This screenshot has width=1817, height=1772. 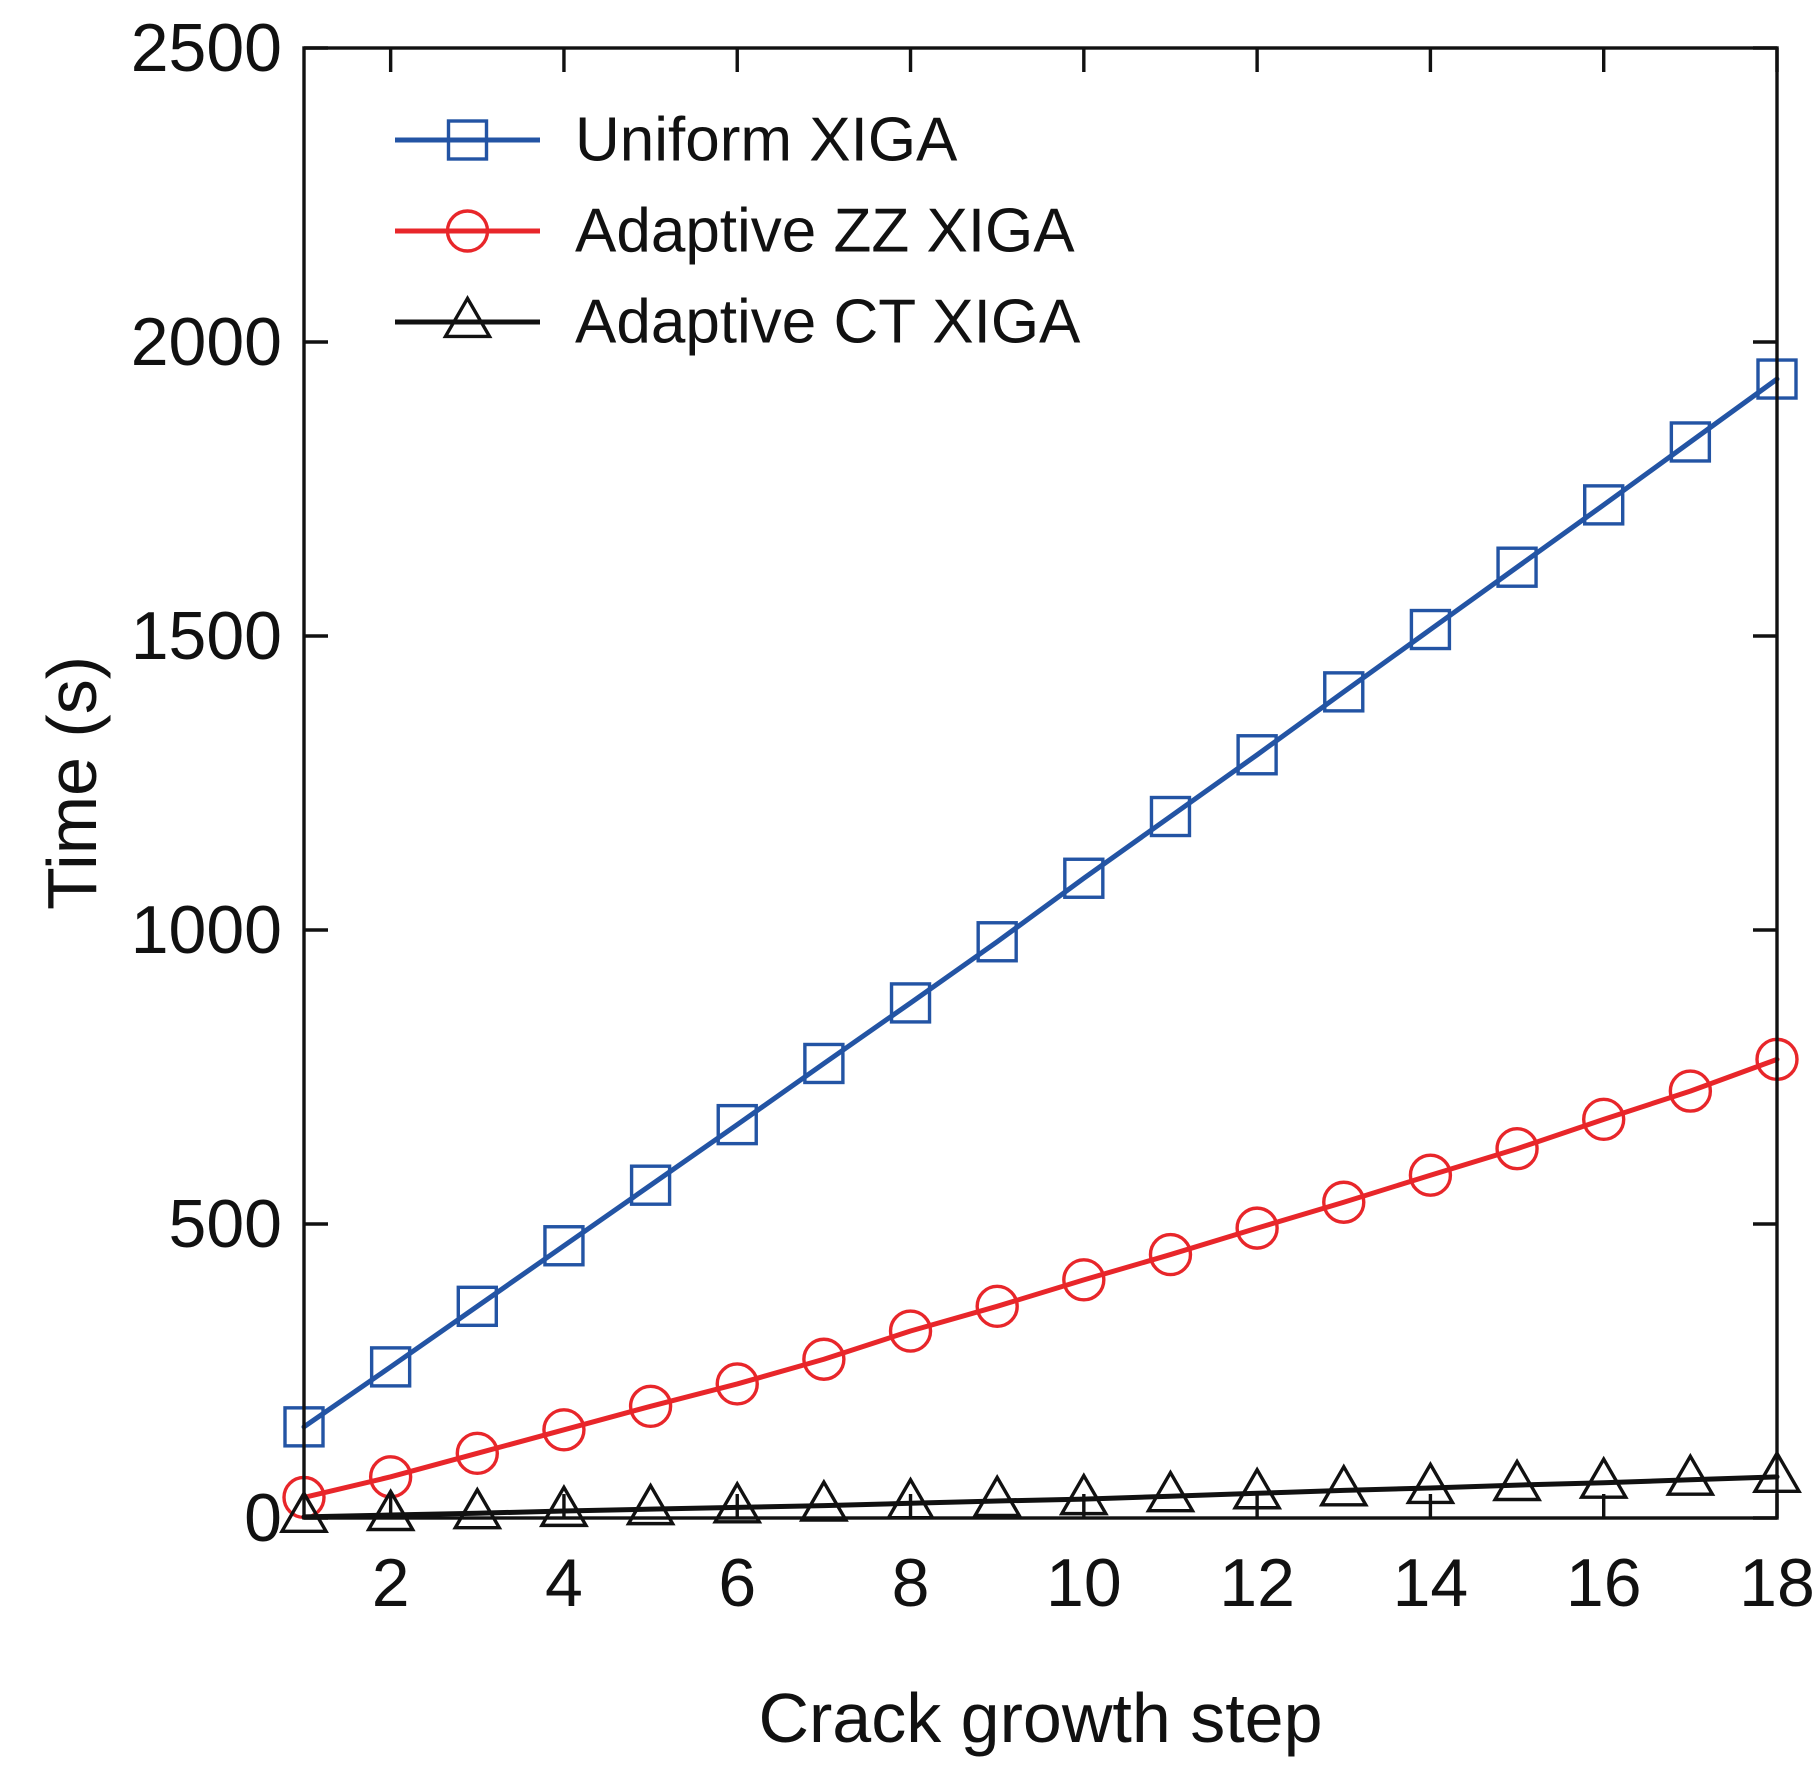 I want to click on x-tick-label: 2, so click(x=391, y=1583).